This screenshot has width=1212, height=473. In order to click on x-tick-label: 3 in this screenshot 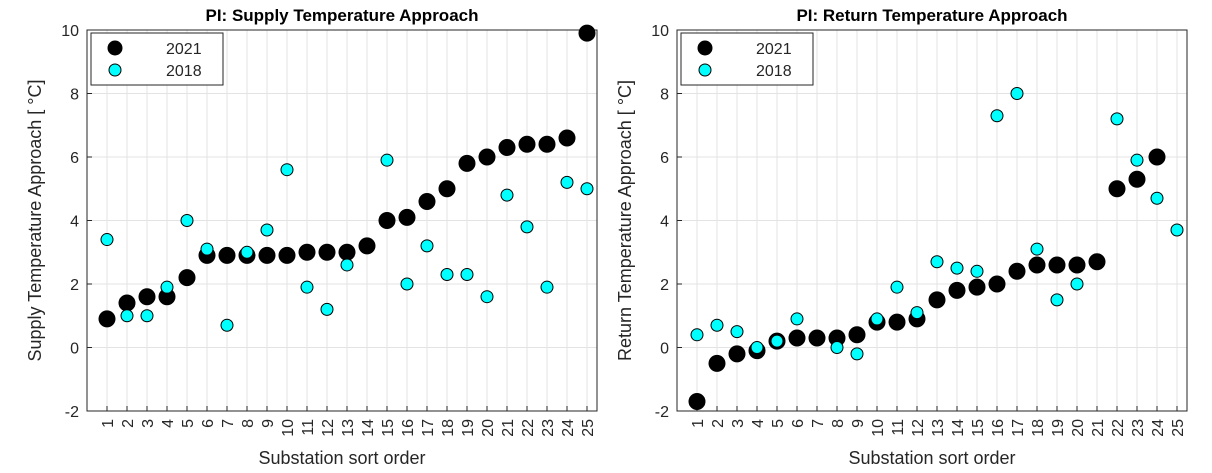, I will do `click(738, 423)`.